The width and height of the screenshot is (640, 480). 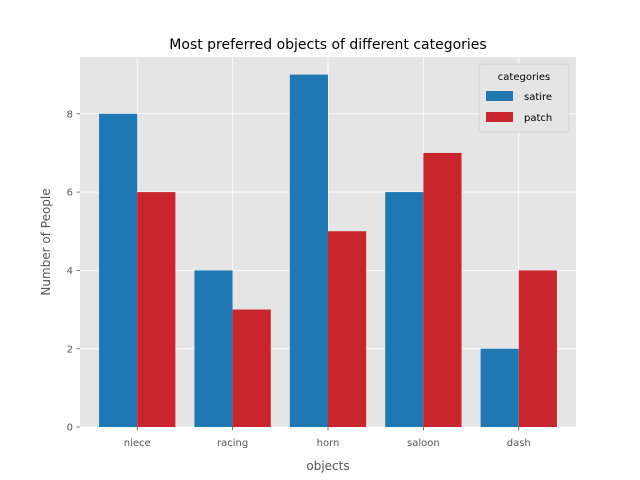 What do you see at coordinates (499, 117) in the screenshot?
I see `legend-swatch-patch` at bounding box center [499, 117].